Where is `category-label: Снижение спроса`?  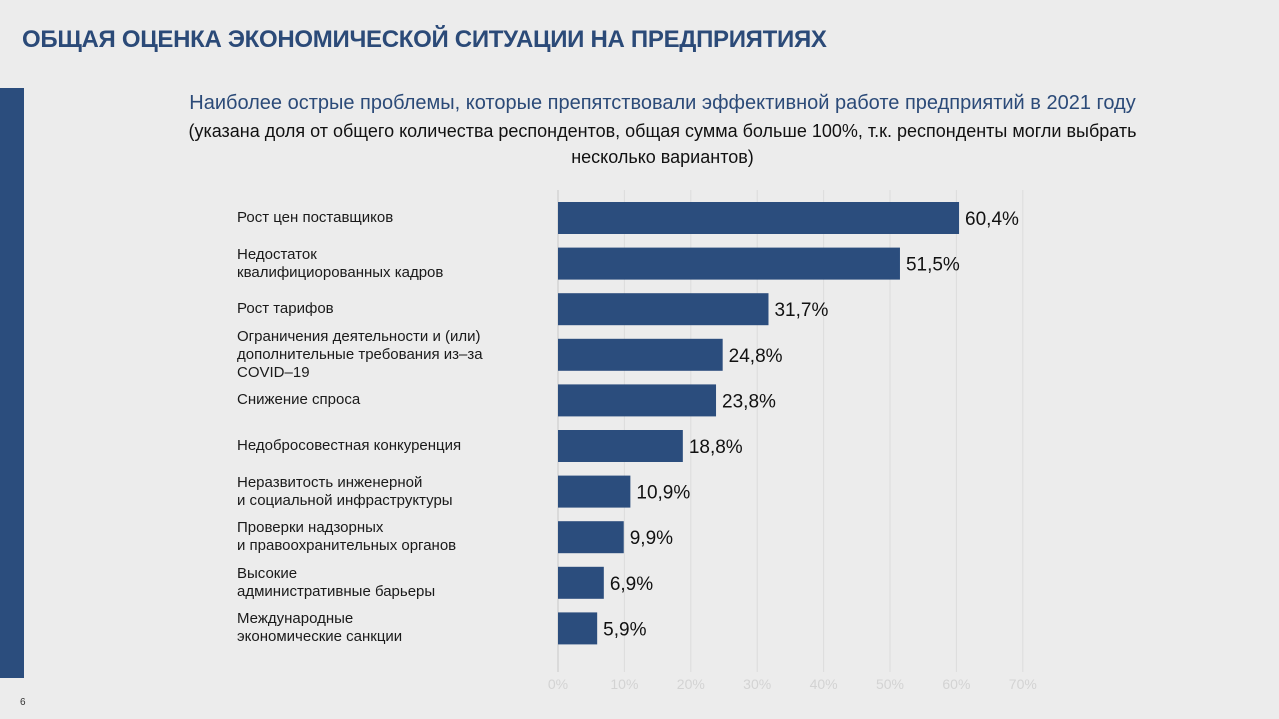 category-label: Снижение спроса is located at coordinates (387, 400).